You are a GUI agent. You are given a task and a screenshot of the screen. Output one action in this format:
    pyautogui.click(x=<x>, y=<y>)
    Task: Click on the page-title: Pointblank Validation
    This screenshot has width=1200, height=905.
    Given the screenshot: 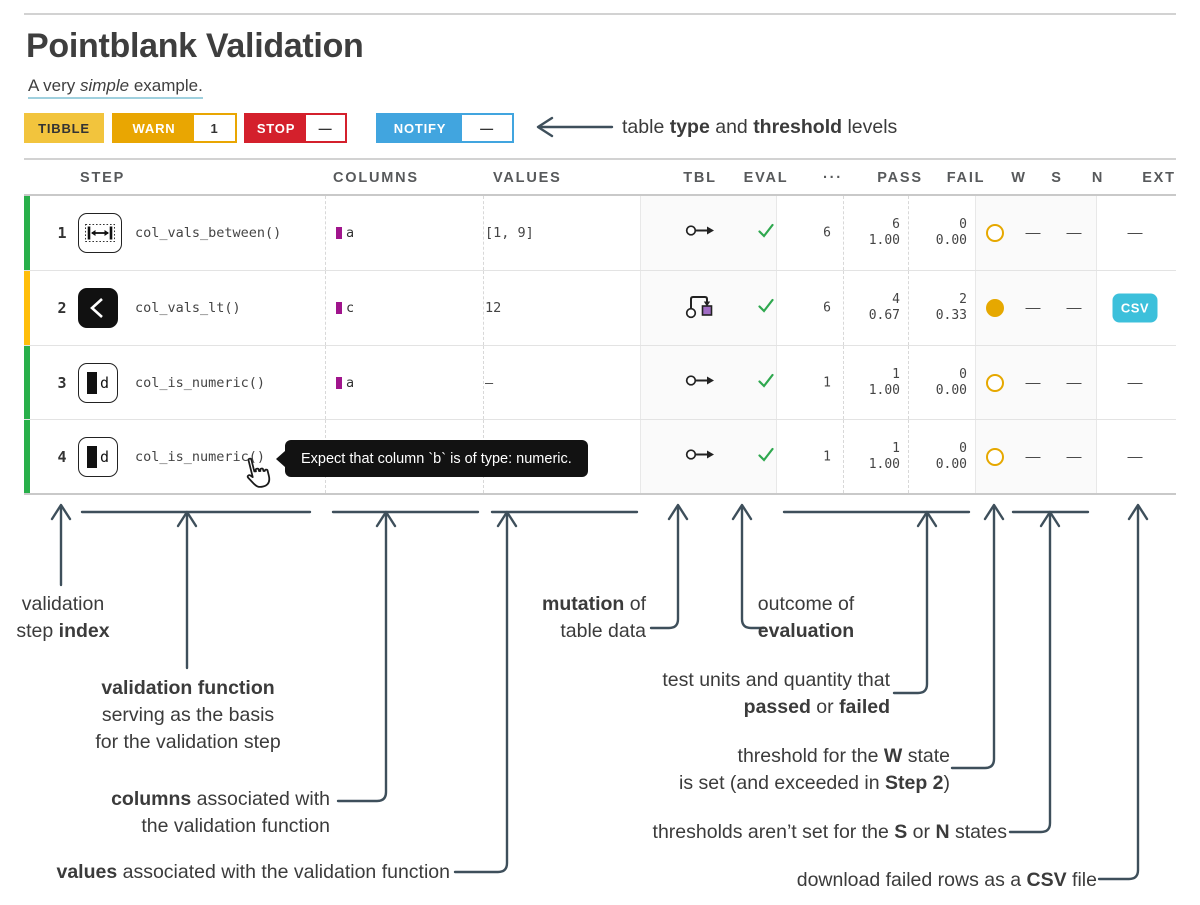 What is the action you would take?
    pyautogui.click(x=195, y=46)
    